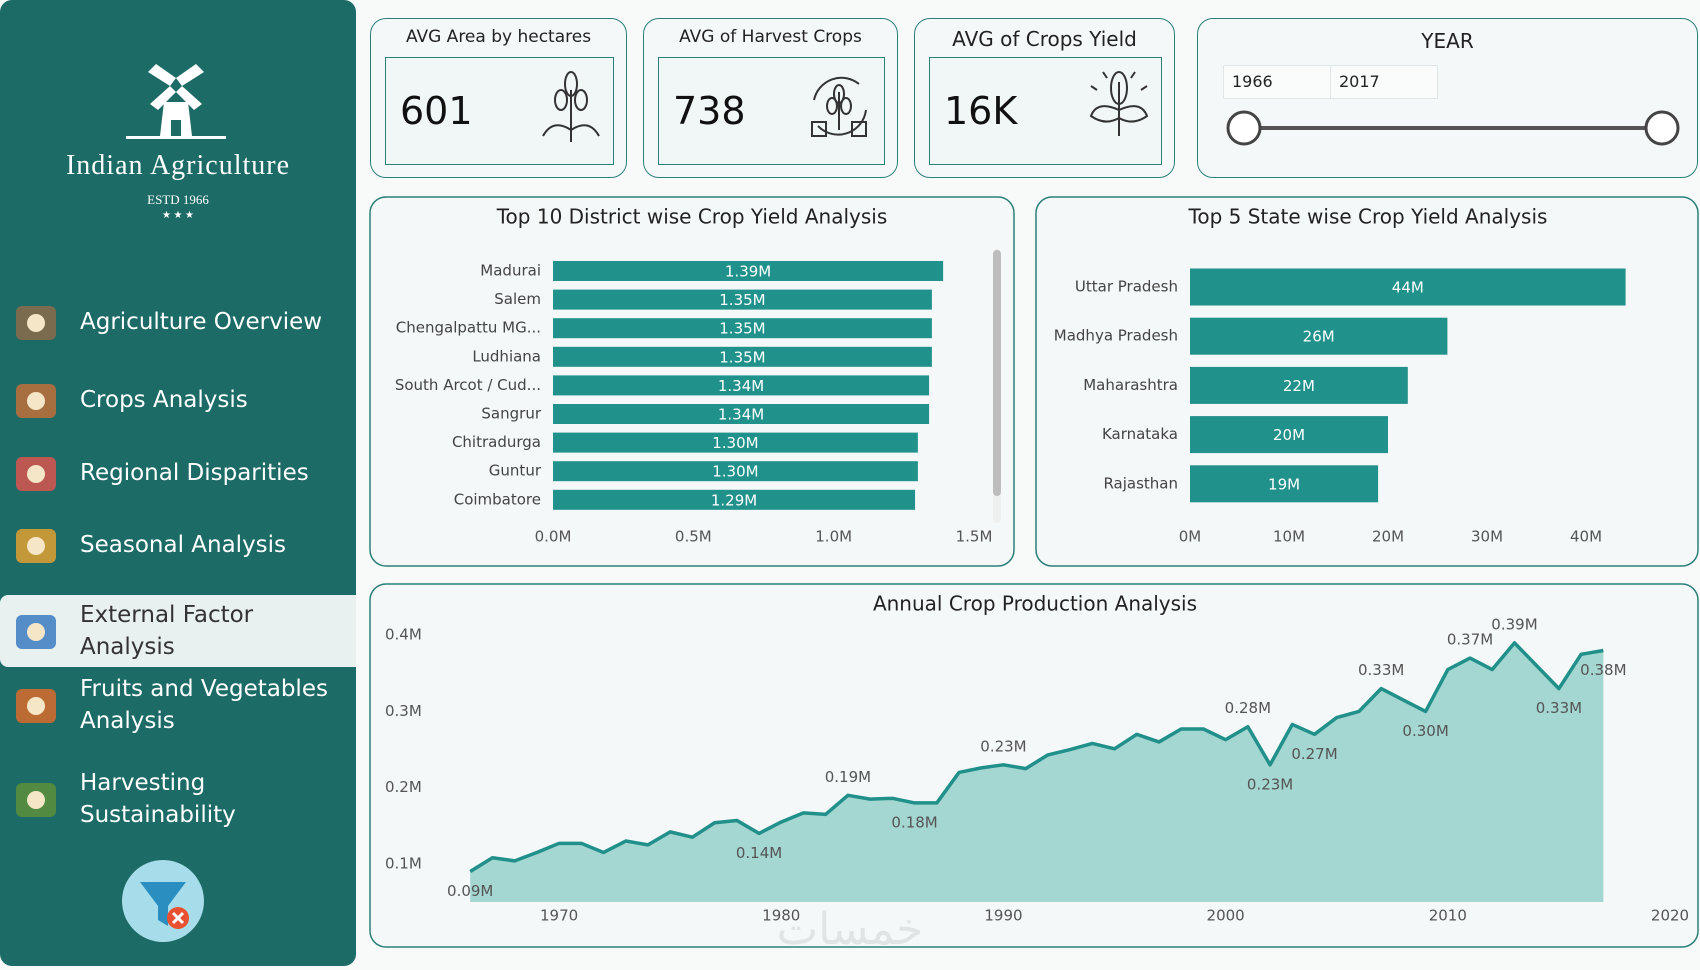 The height and width of the screenshot is (970, 1700). Describe the element at coordinates (559, 916) in the screenshot. I see `x-tick-label: 1970` at that location.